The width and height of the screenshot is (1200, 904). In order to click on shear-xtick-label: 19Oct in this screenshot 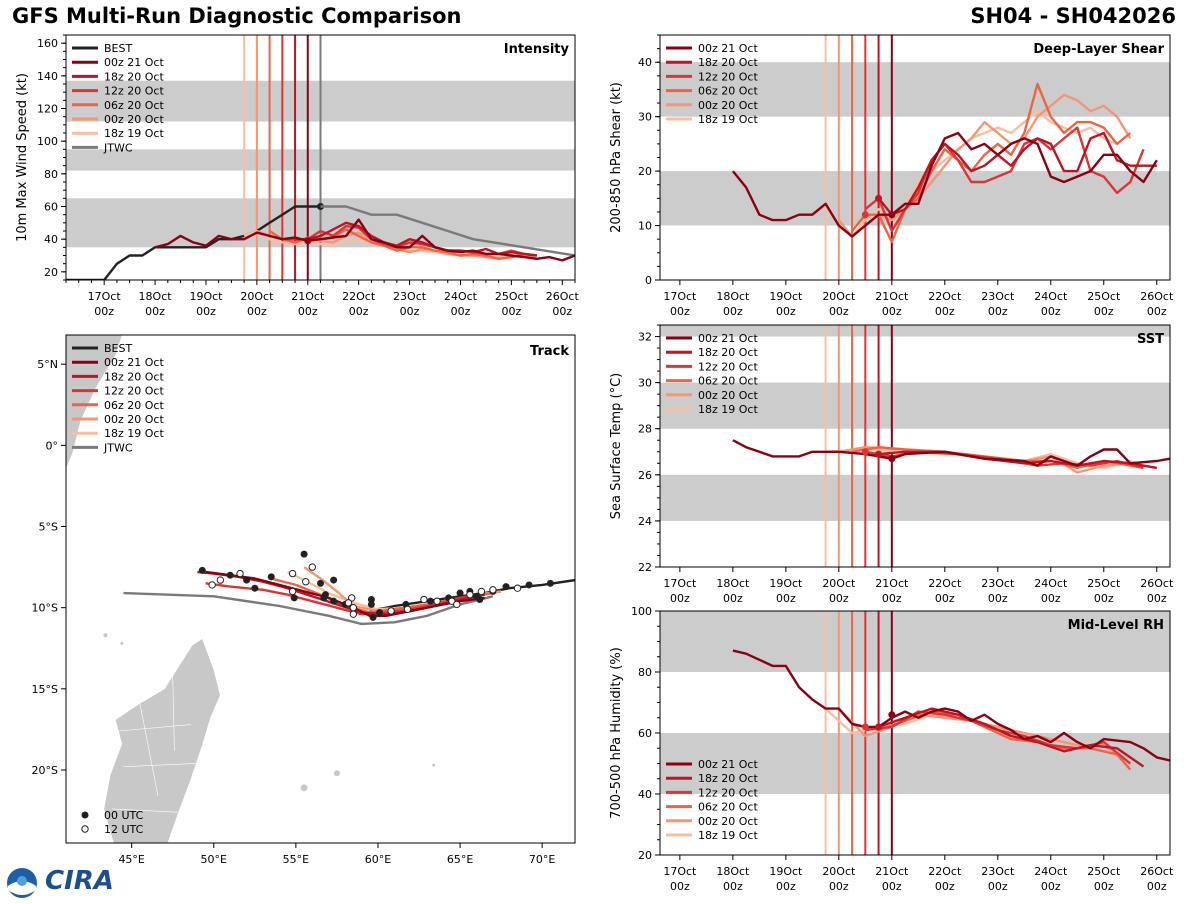, I will do `click(786, 296)`.